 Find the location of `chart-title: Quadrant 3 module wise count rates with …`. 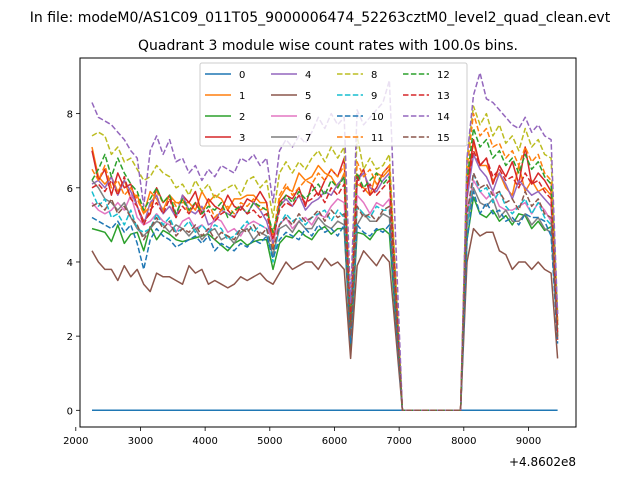

chart-title: Quadrant 3 module wise count rates with … is located at coordinates (328, 46).